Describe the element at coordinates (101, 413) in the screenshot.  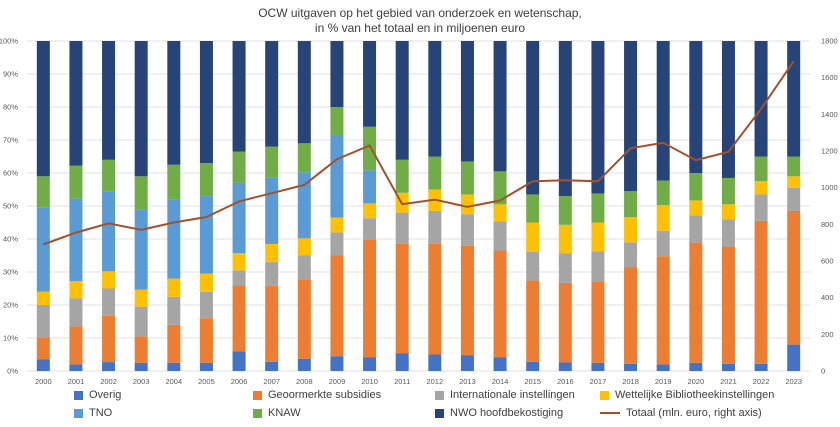
I see `legend-label: TNO` at that location.